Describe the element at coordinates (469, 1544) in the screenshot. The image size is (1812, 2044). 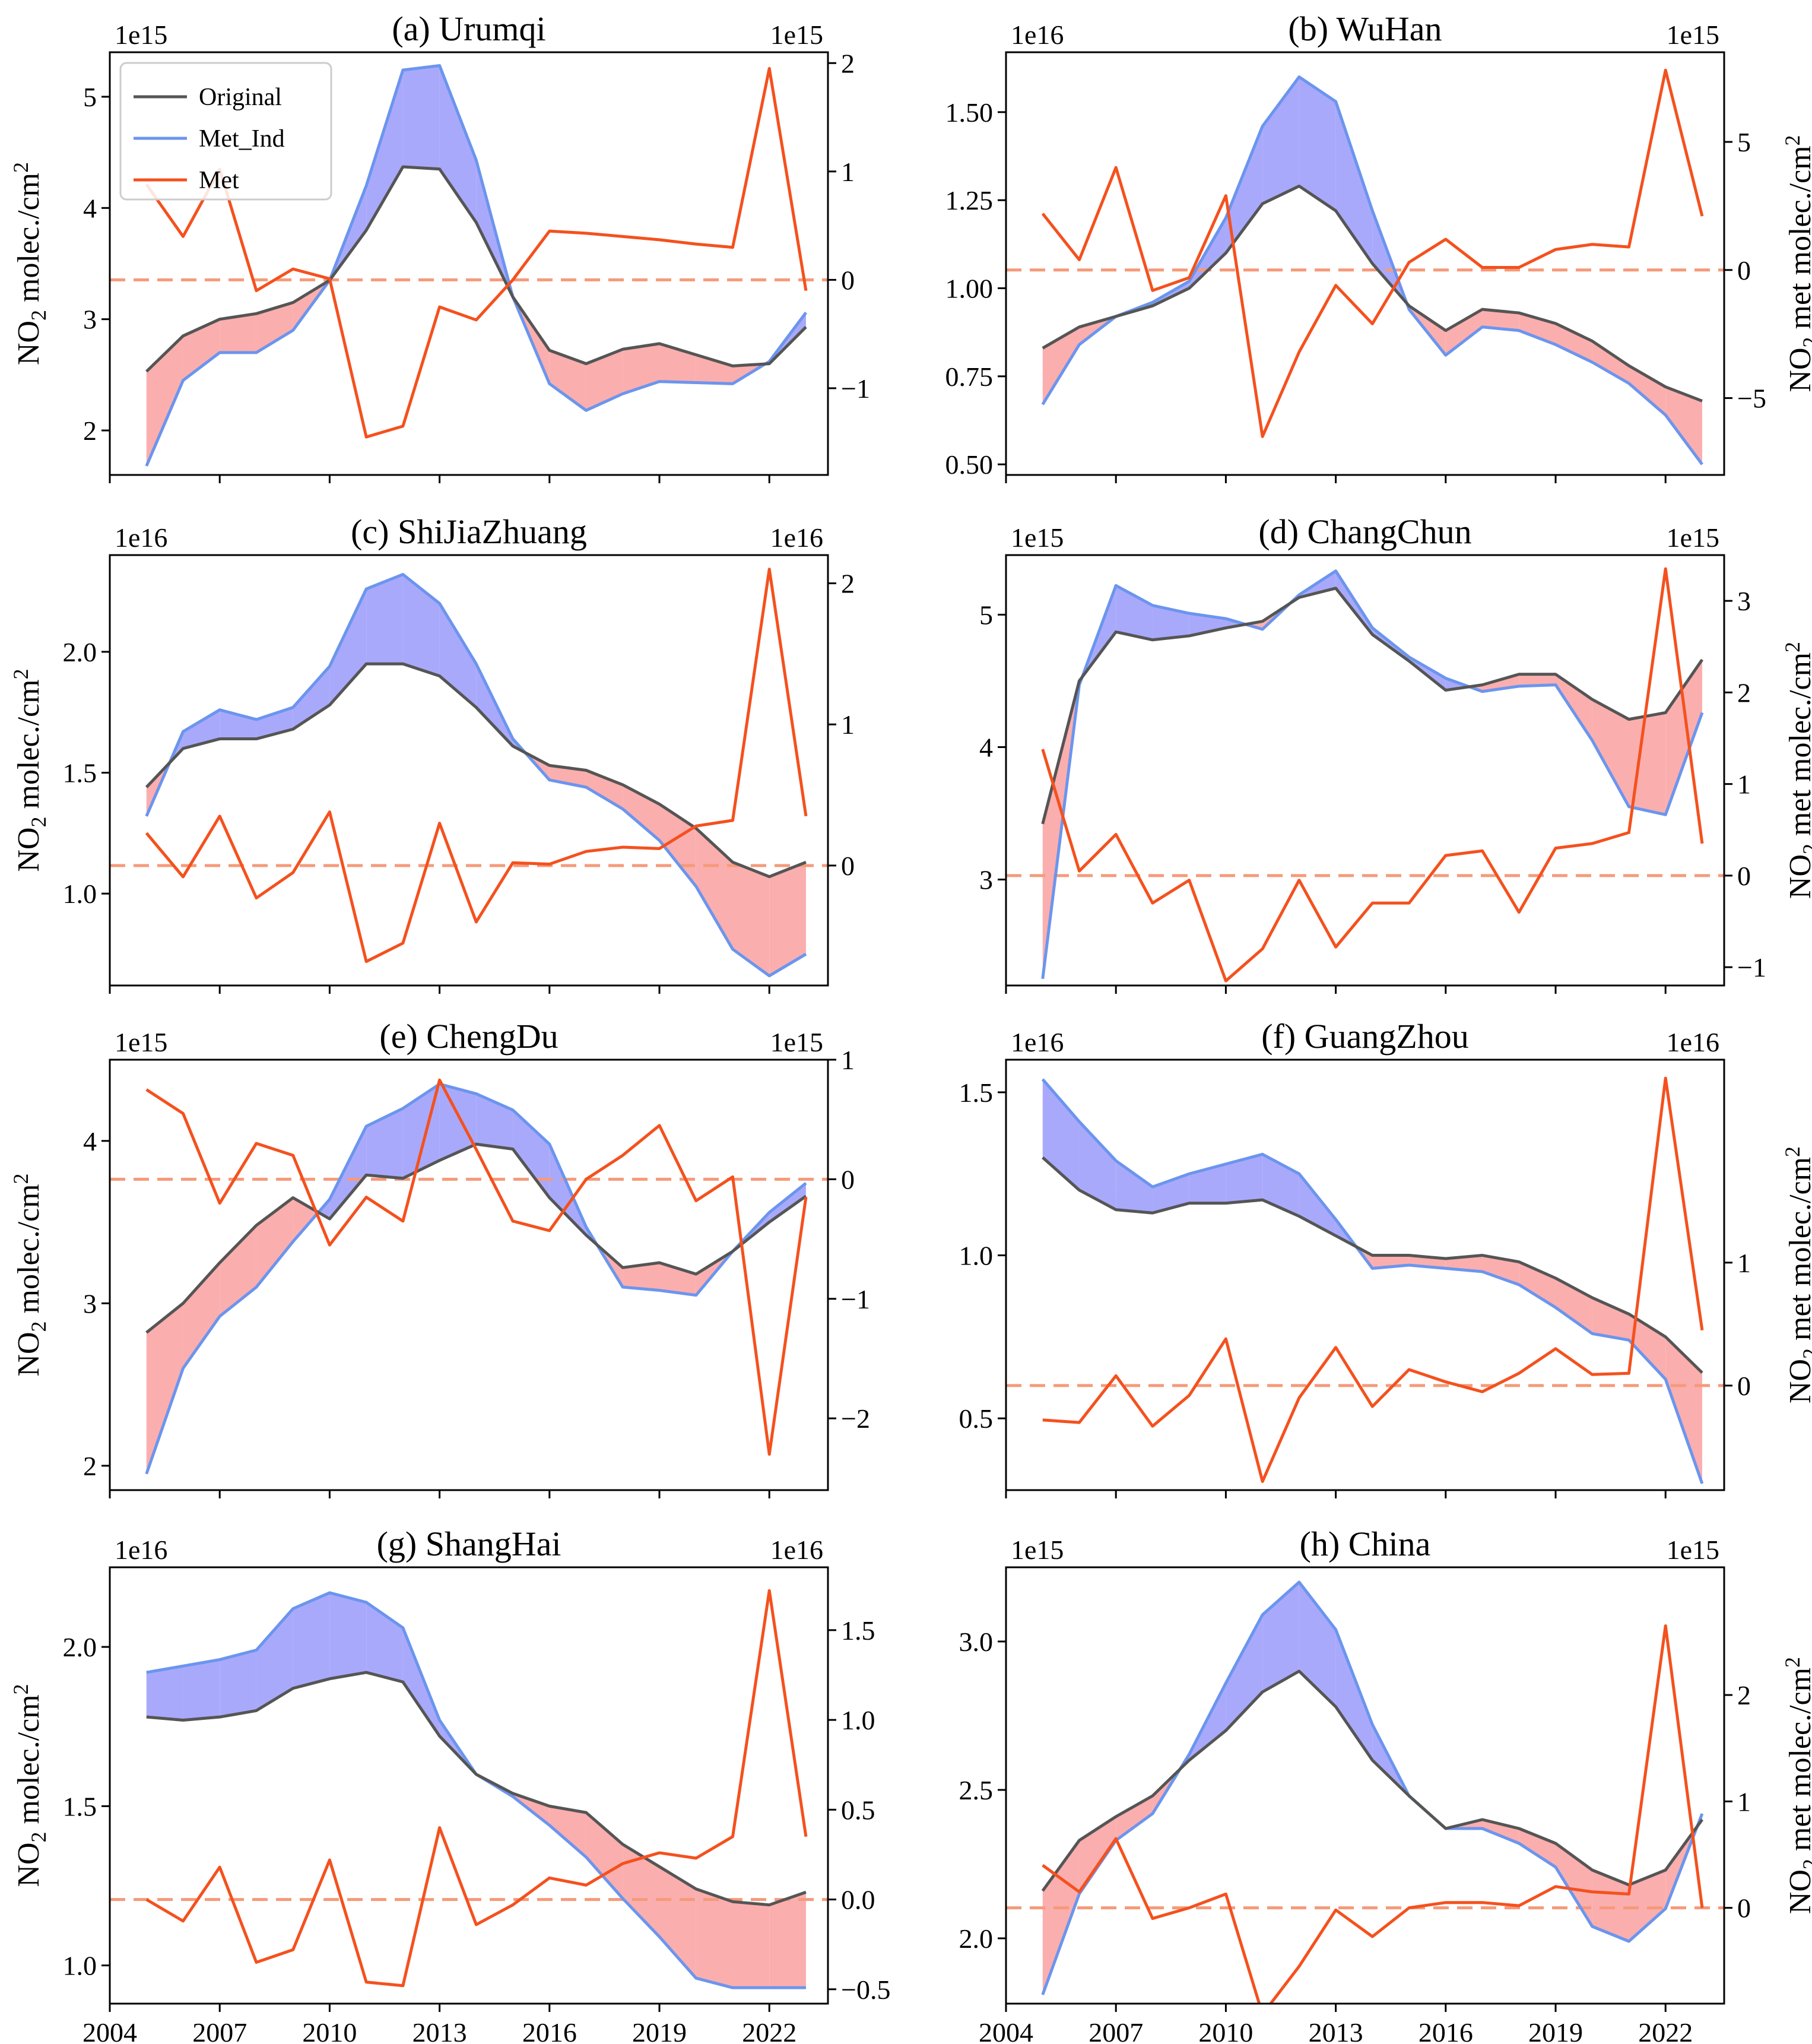
I see `panel-title: (g) ShangHai` at that location.